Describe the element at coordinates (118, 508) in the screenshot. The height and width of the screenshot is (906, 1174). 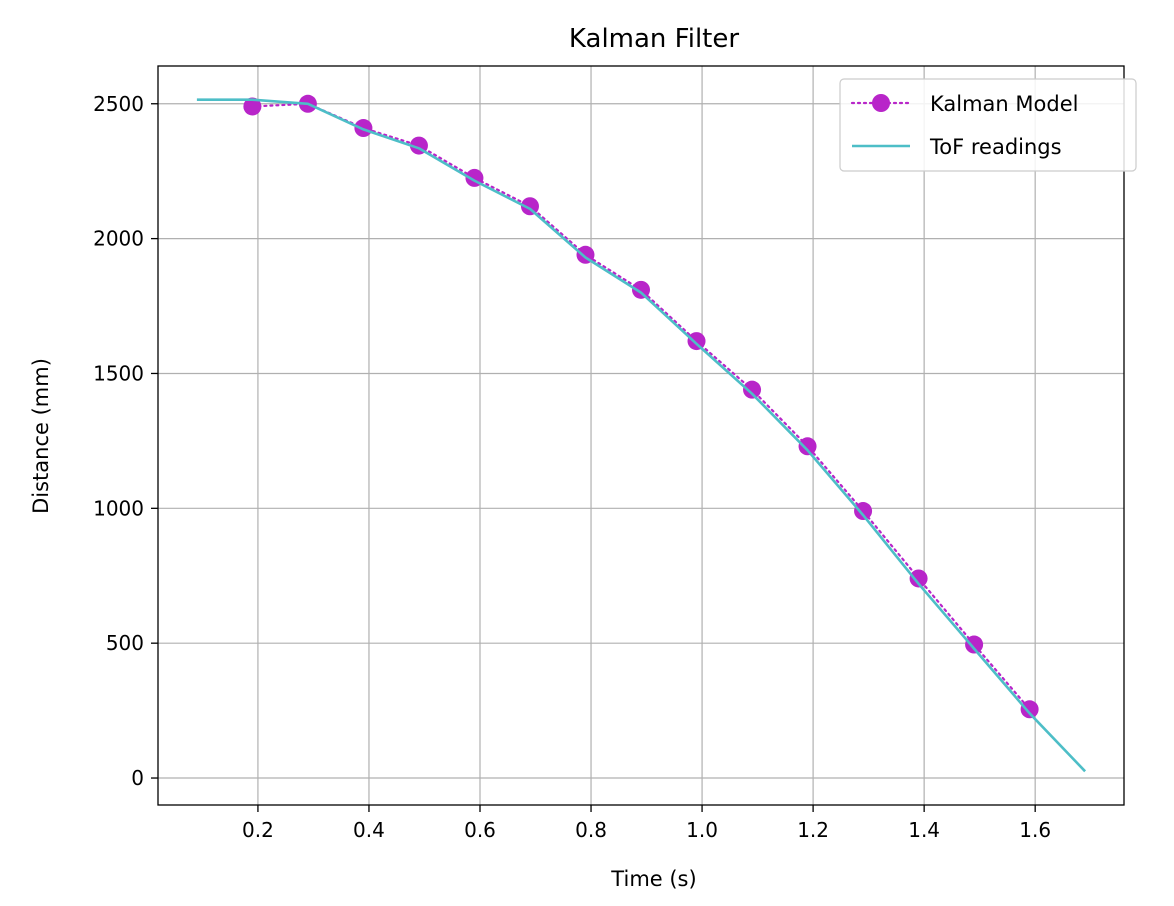
I see `y-tick-label: 1000` at that location.